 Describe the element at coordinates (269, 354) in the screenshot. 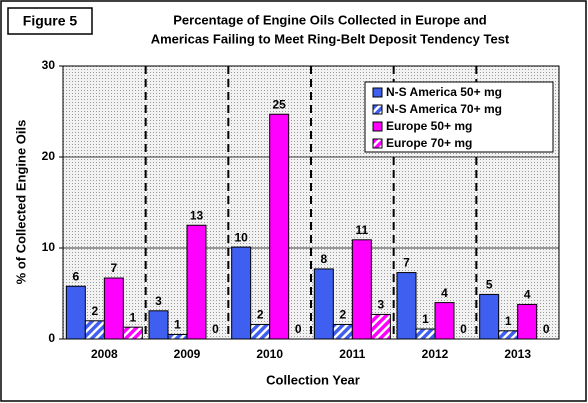

I see `x-tick-label: 2010` at that location.